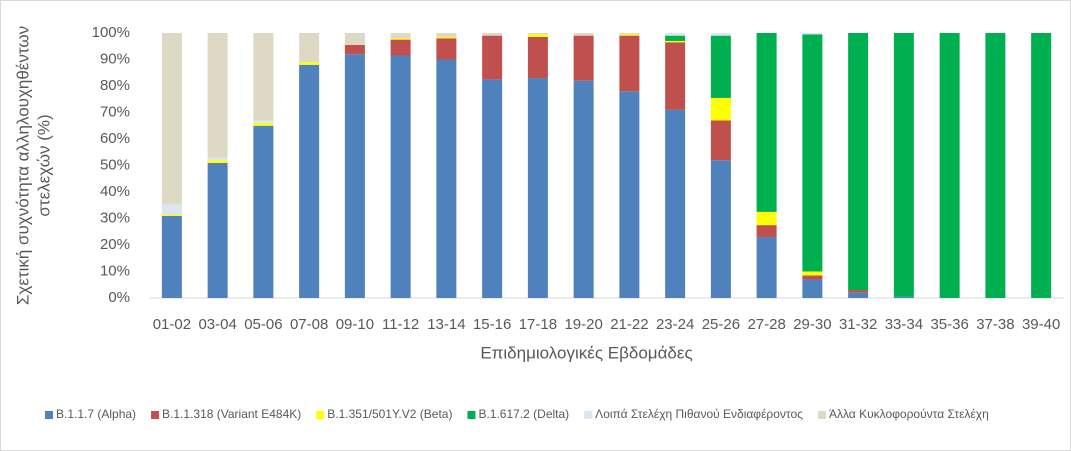  Describe the element at coordinates (812, 324) in the screenshot. I see `x-tick-label: 29-30` at that location.